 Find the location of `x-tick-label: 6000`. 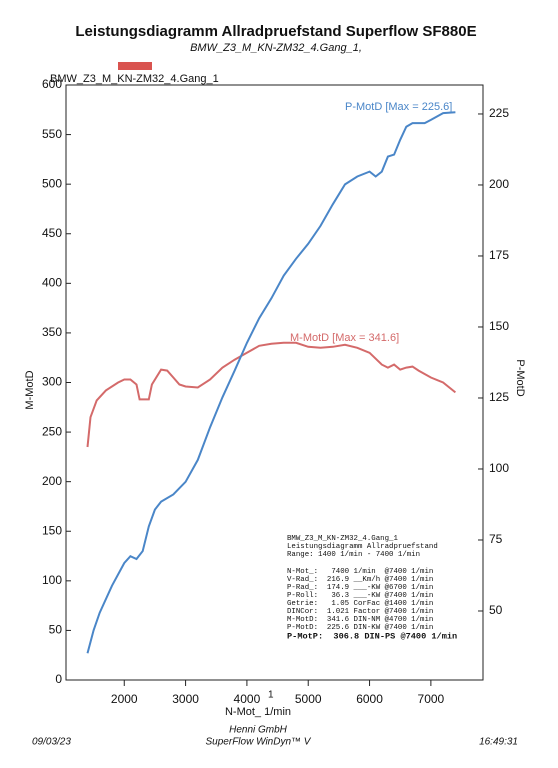

x-tick-label: 6000 is located at coordinates (369, 699).